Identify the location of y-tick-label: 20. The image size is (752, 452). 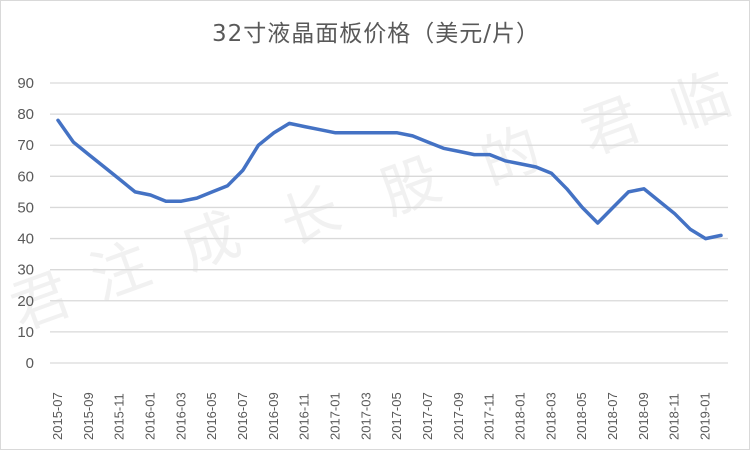
(25, 301).